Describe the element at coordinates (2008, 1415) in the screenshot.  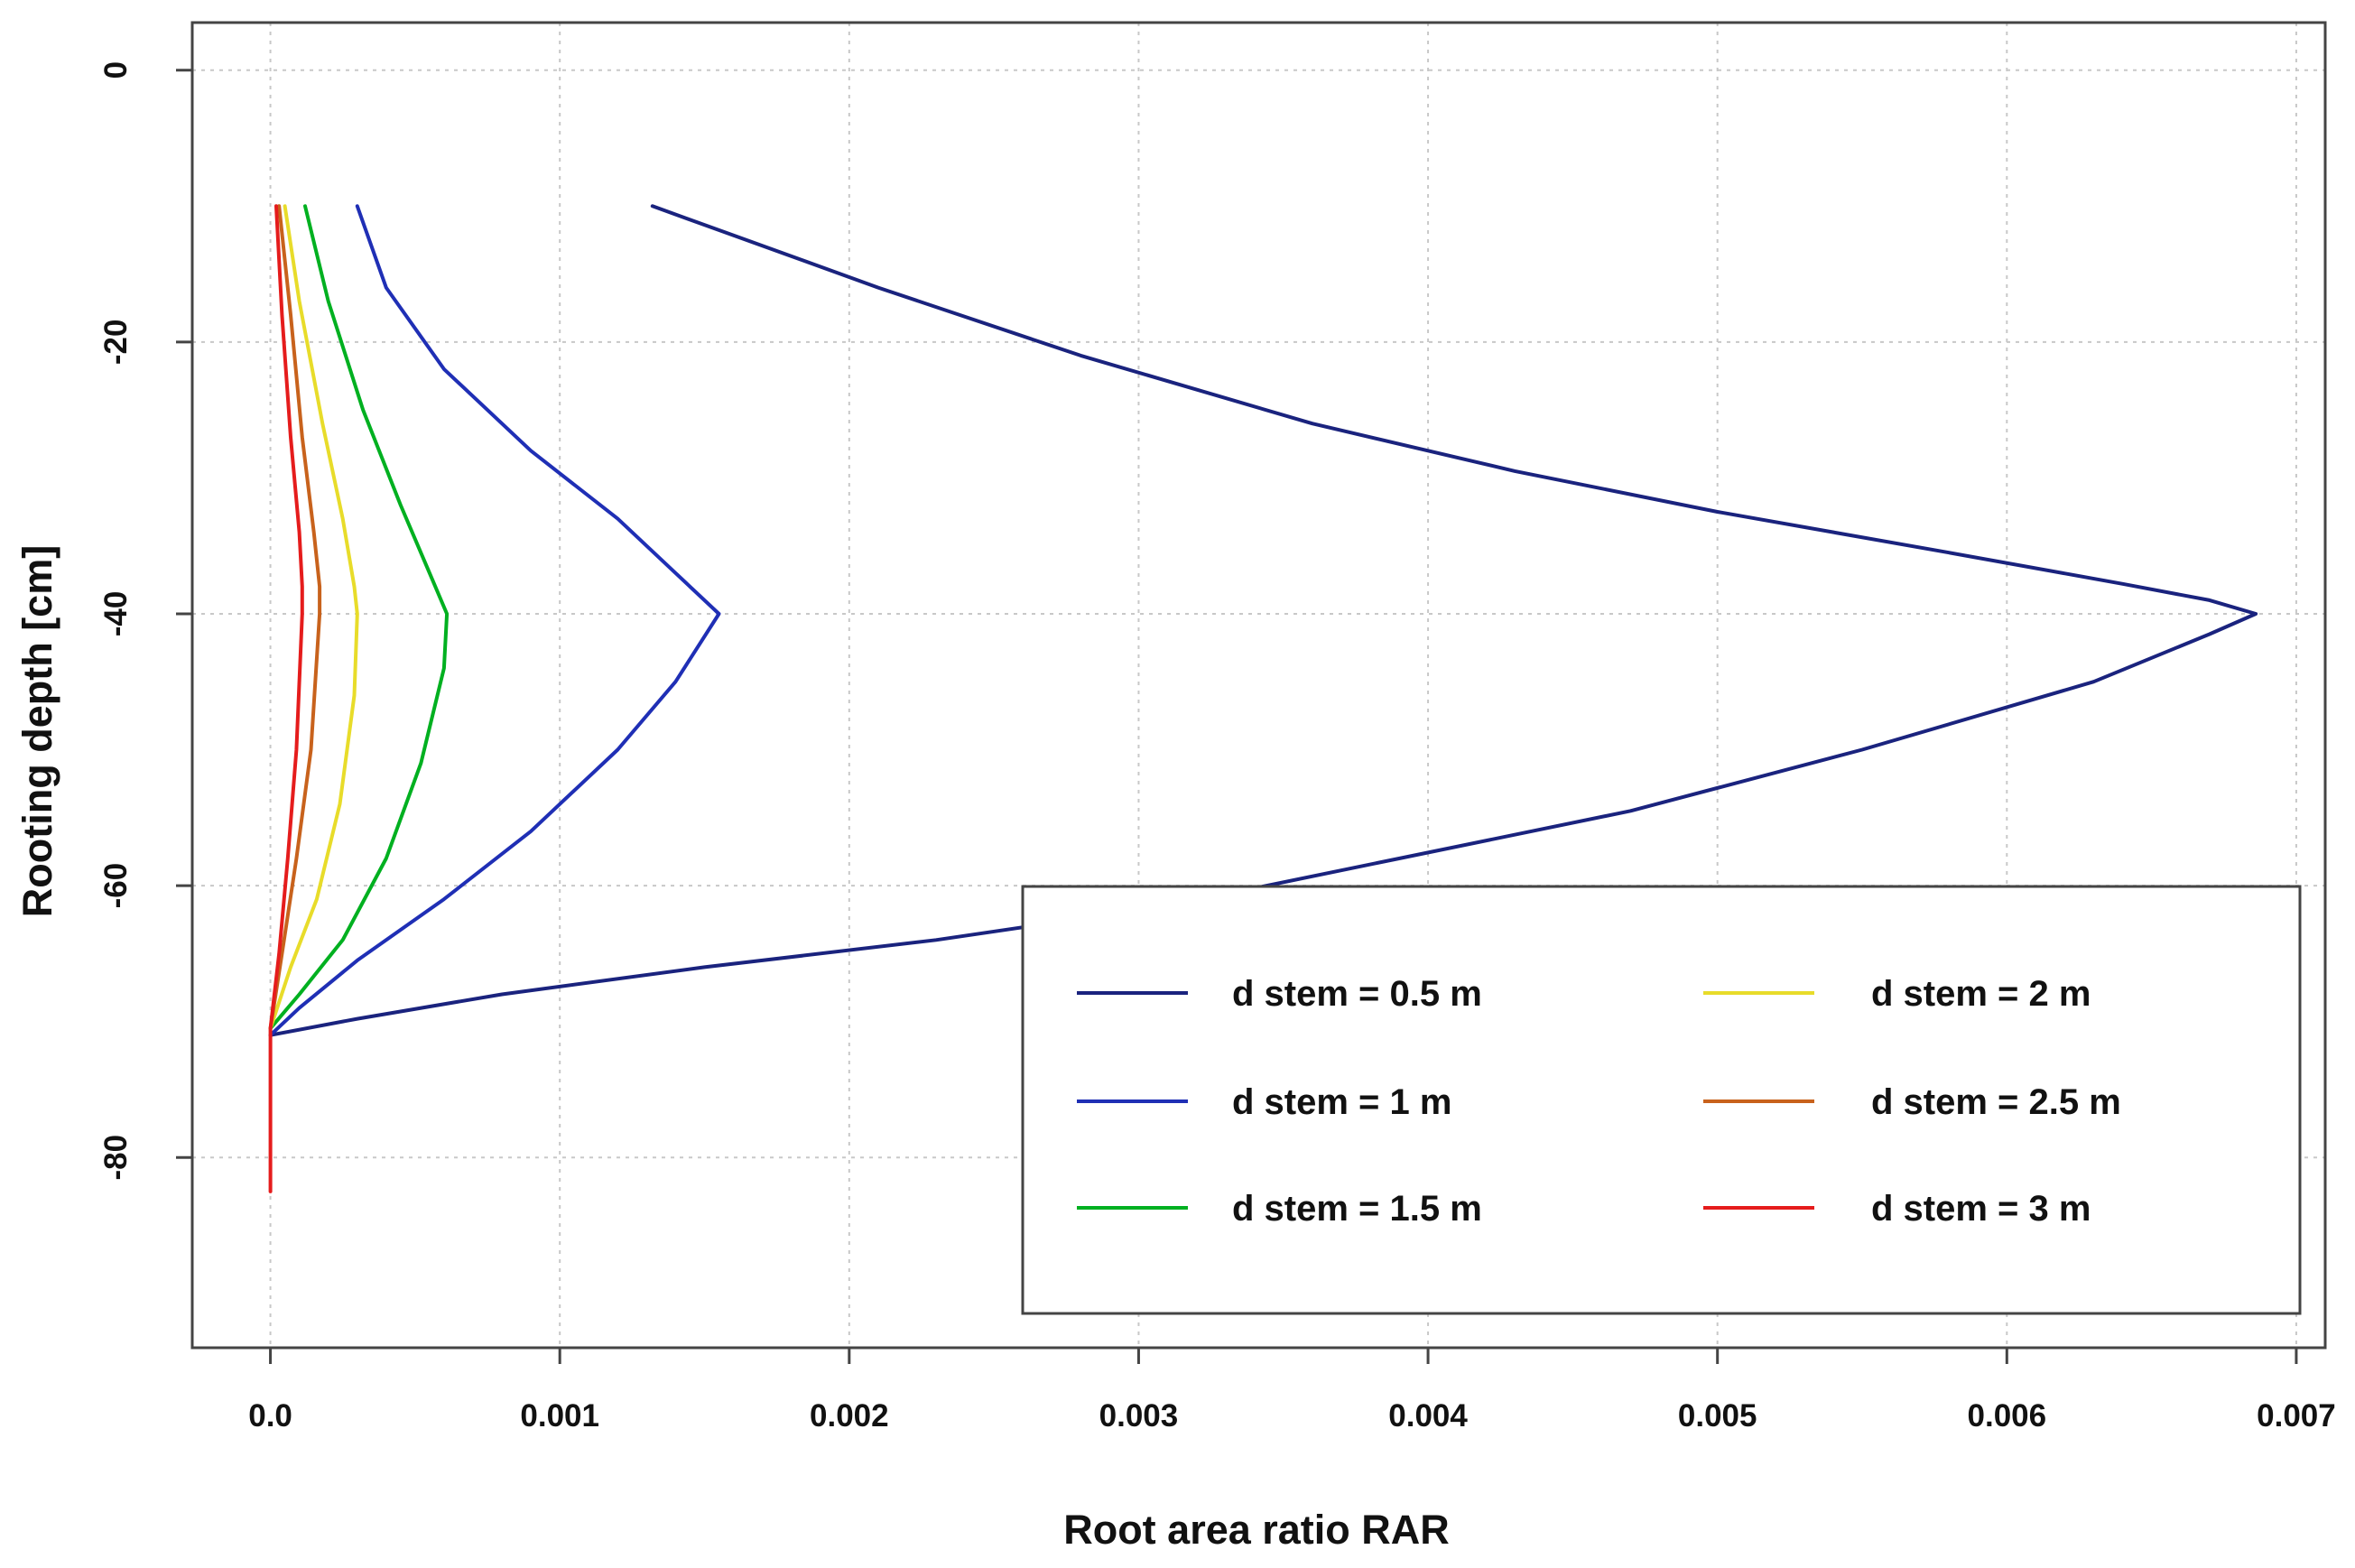
I see `x-tick-label: 0.006` at that location.